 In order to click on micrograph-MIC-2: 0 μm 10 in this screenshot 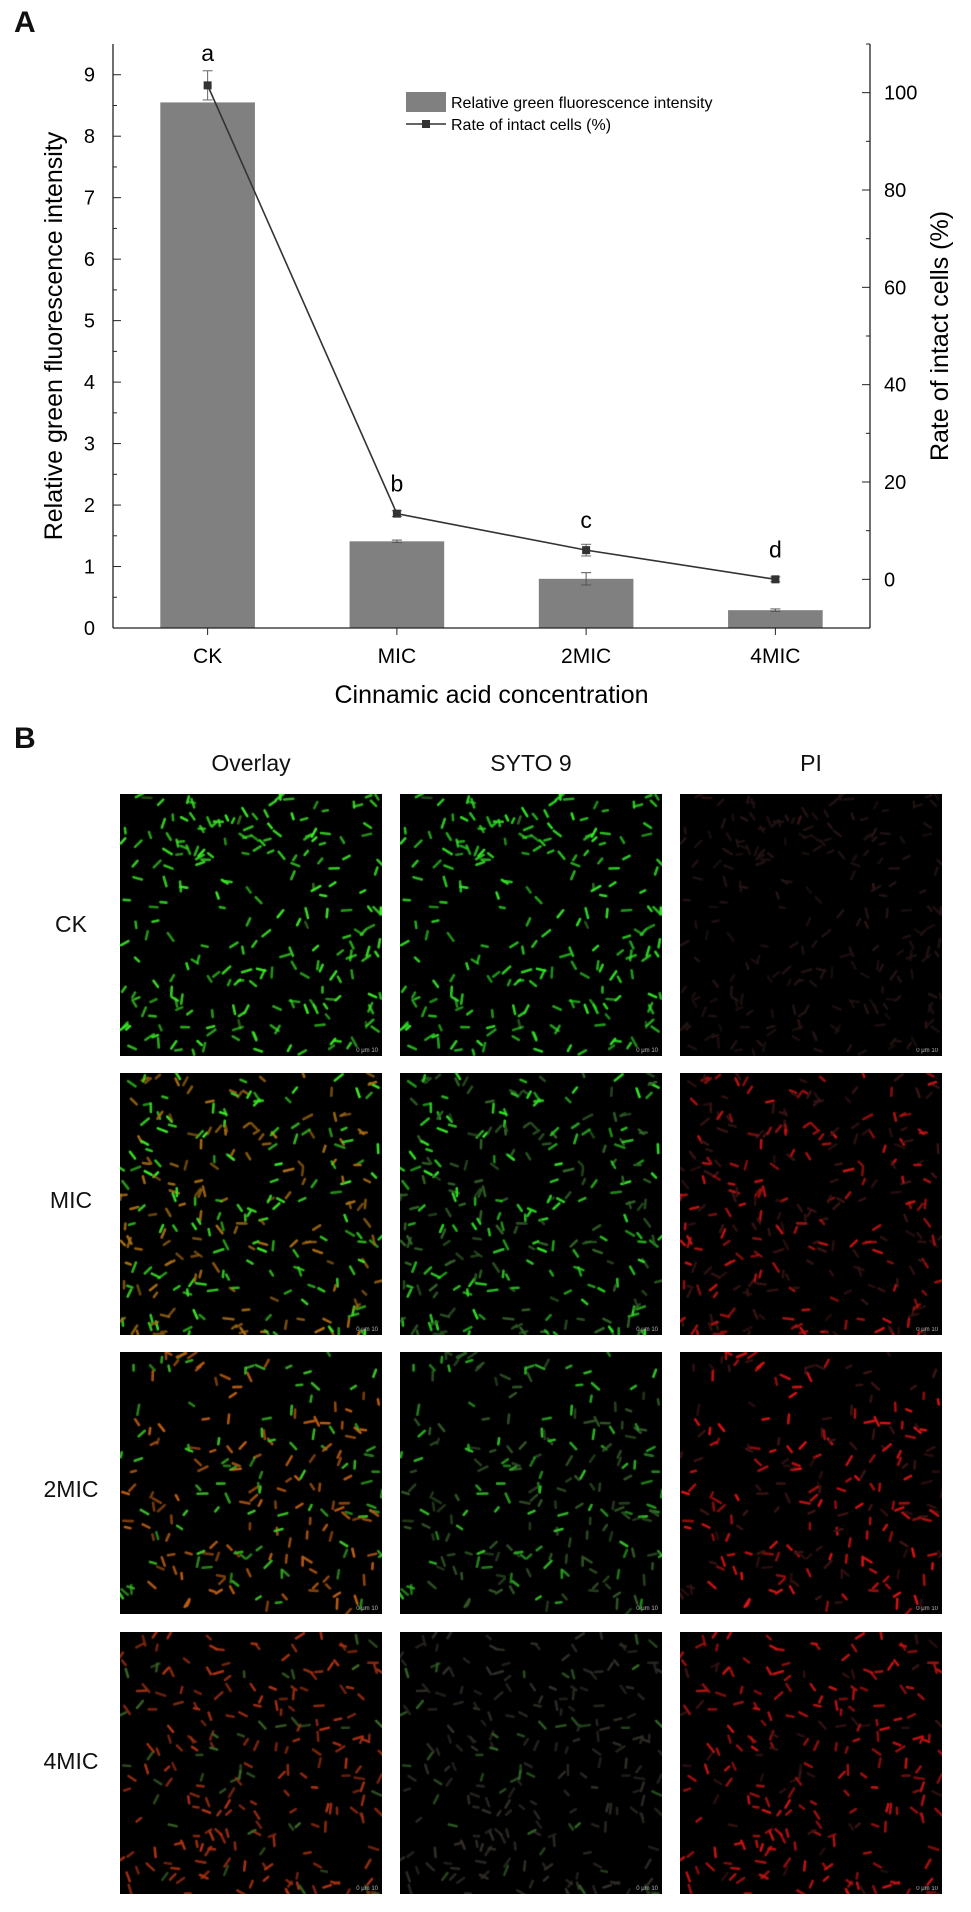, I will do `click(811, 1204)`.